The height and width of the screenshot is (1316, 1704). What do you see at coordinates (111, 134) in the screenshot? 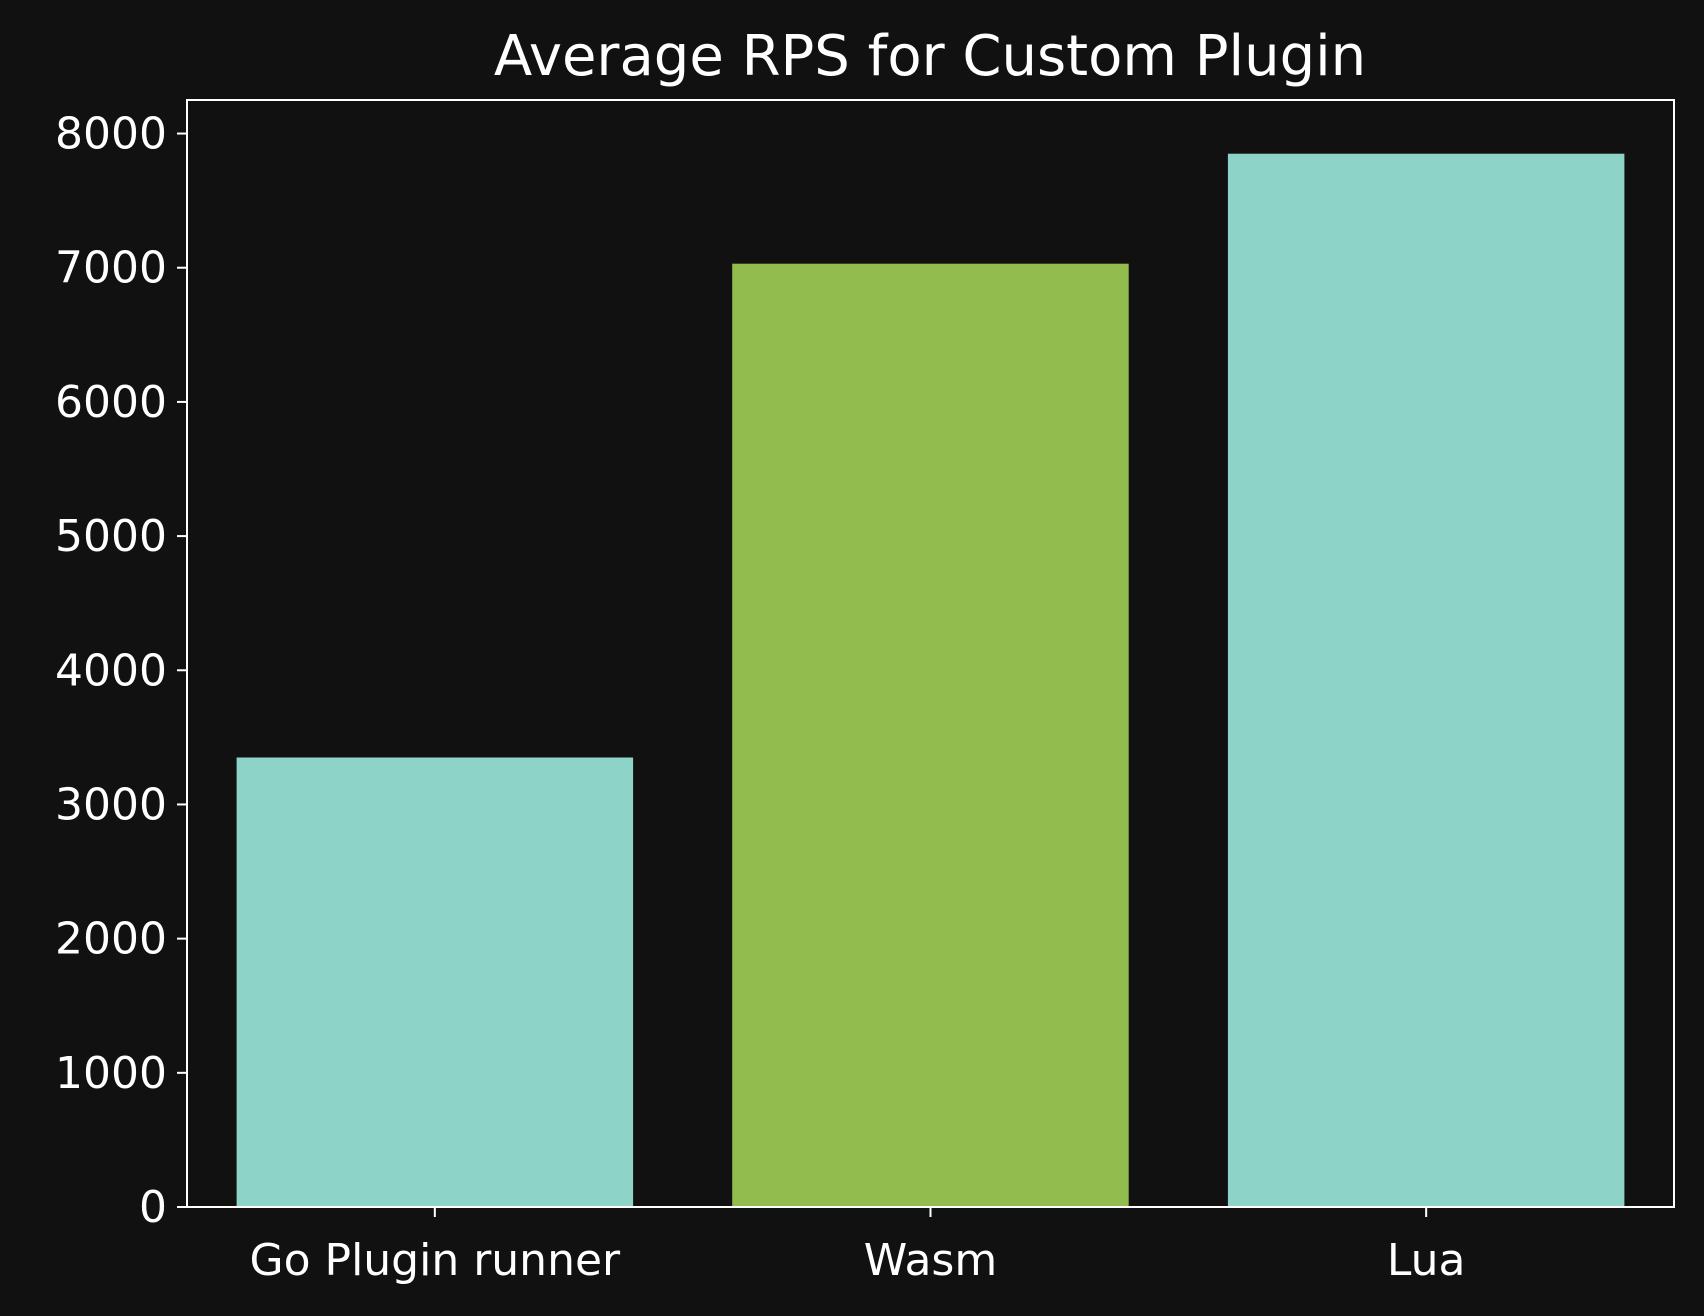
I see `y-tick-label: 8000` at bounding box center [111, 134].